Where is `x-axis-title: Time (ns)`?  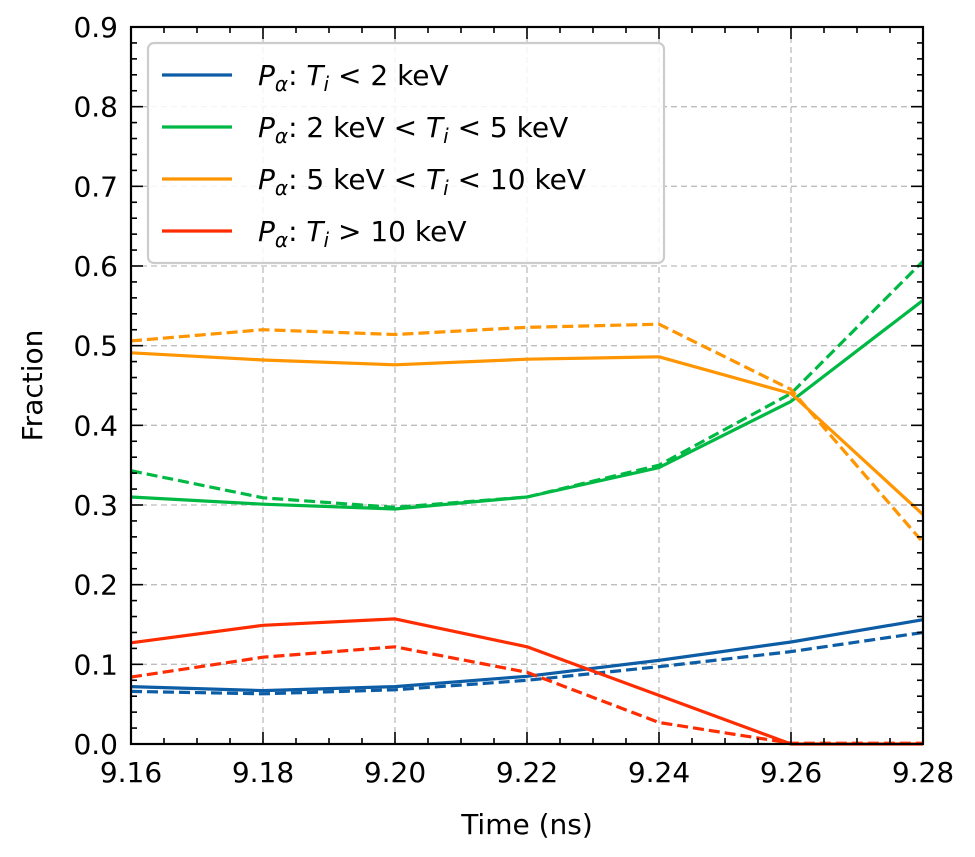 x-axis-title: Time (ns) is located at coordinates (526, 824).